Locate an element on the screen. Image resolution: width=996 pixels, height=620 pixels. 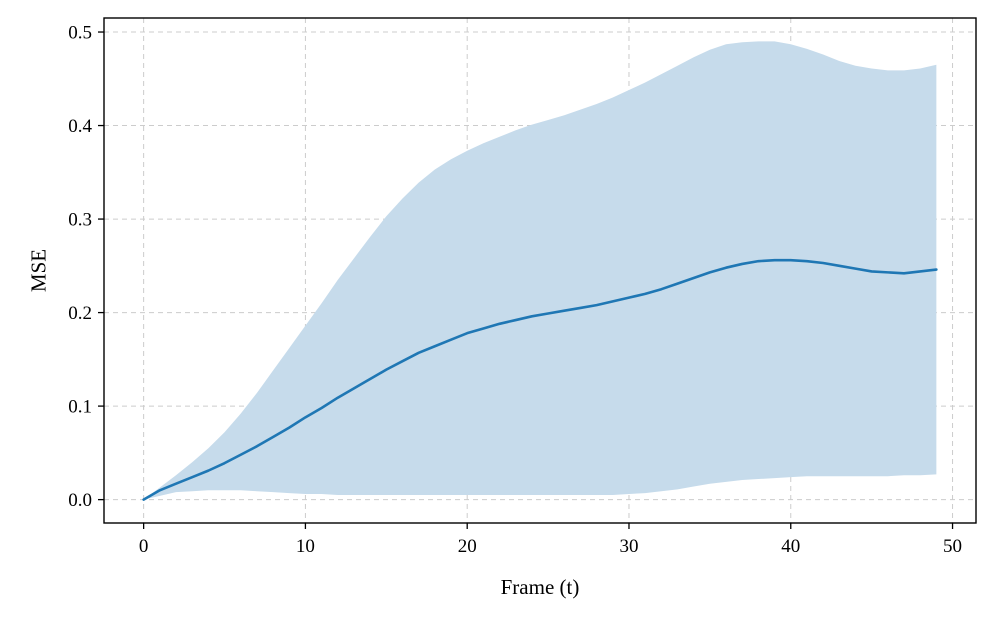
x-tick-label: 30 is located at coordinates (628, 546).